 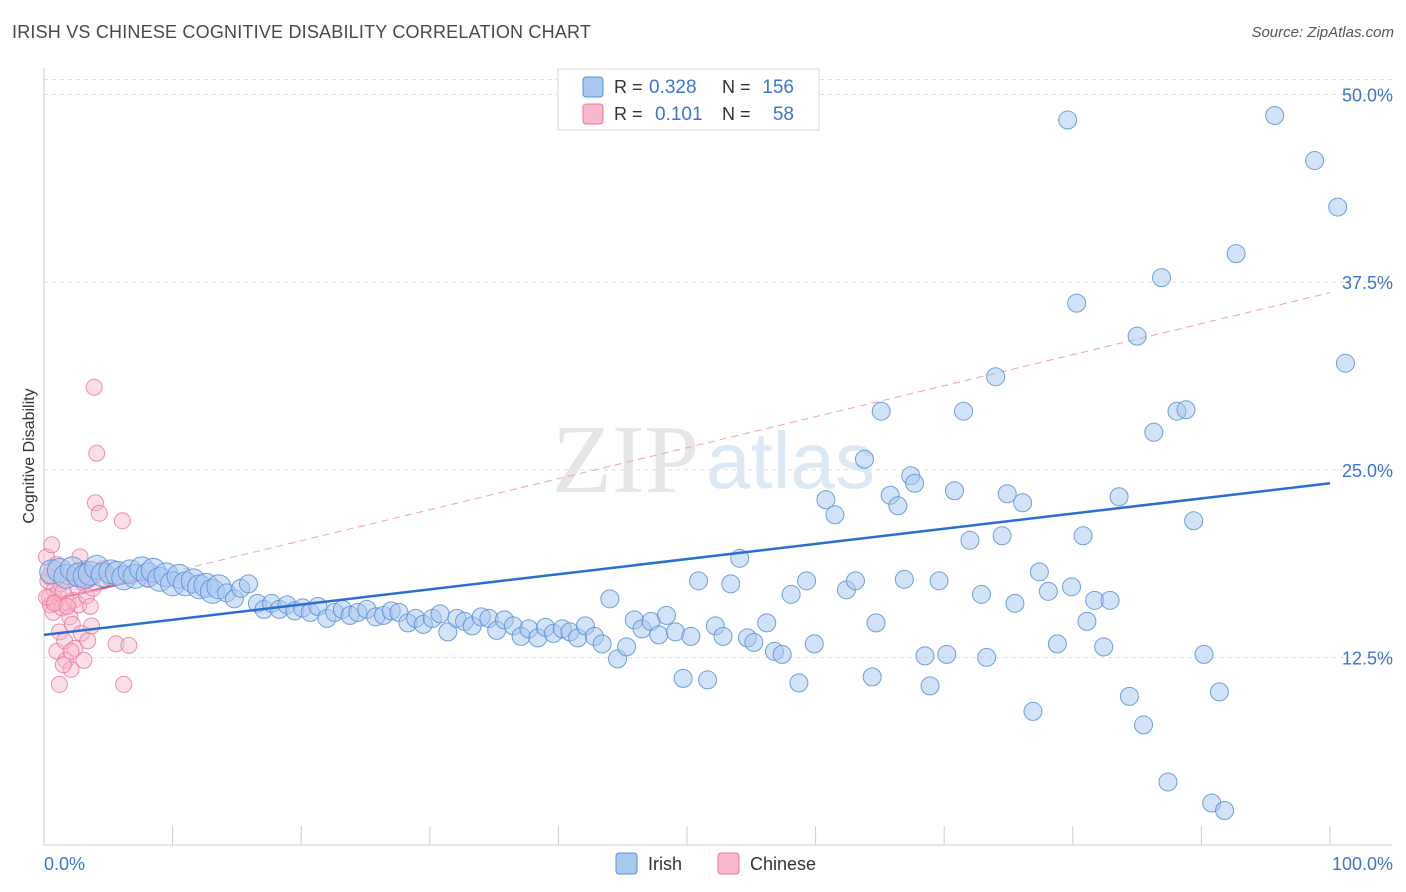 I want to click on legend-box: R = 0.328 N = 156 R = 0.101 N = 58, so click(x=688, y=99).